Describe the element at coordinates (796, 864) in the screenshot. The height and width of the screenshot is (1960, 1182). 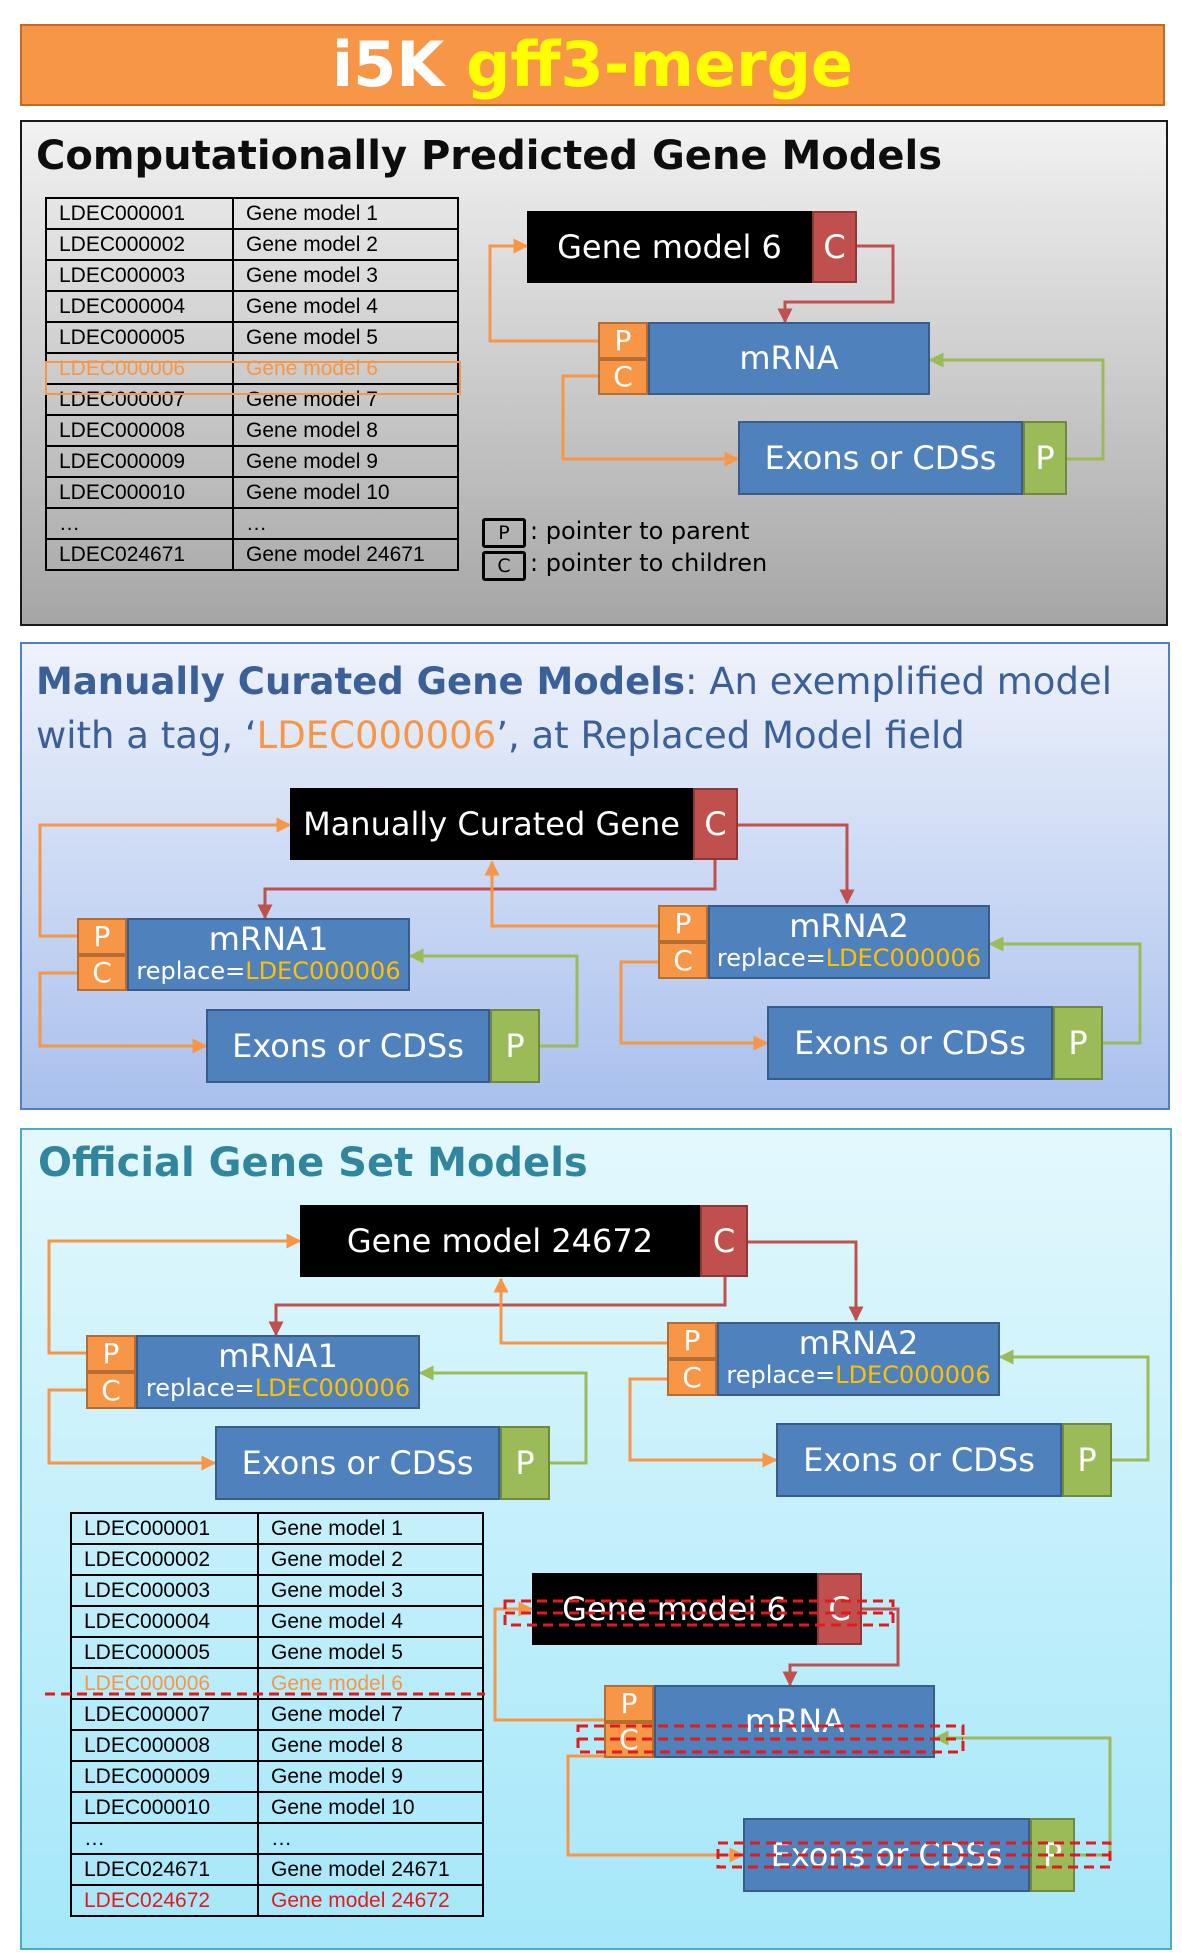
I see `s2-child-arrow-gene-to-mrna2` at that location.